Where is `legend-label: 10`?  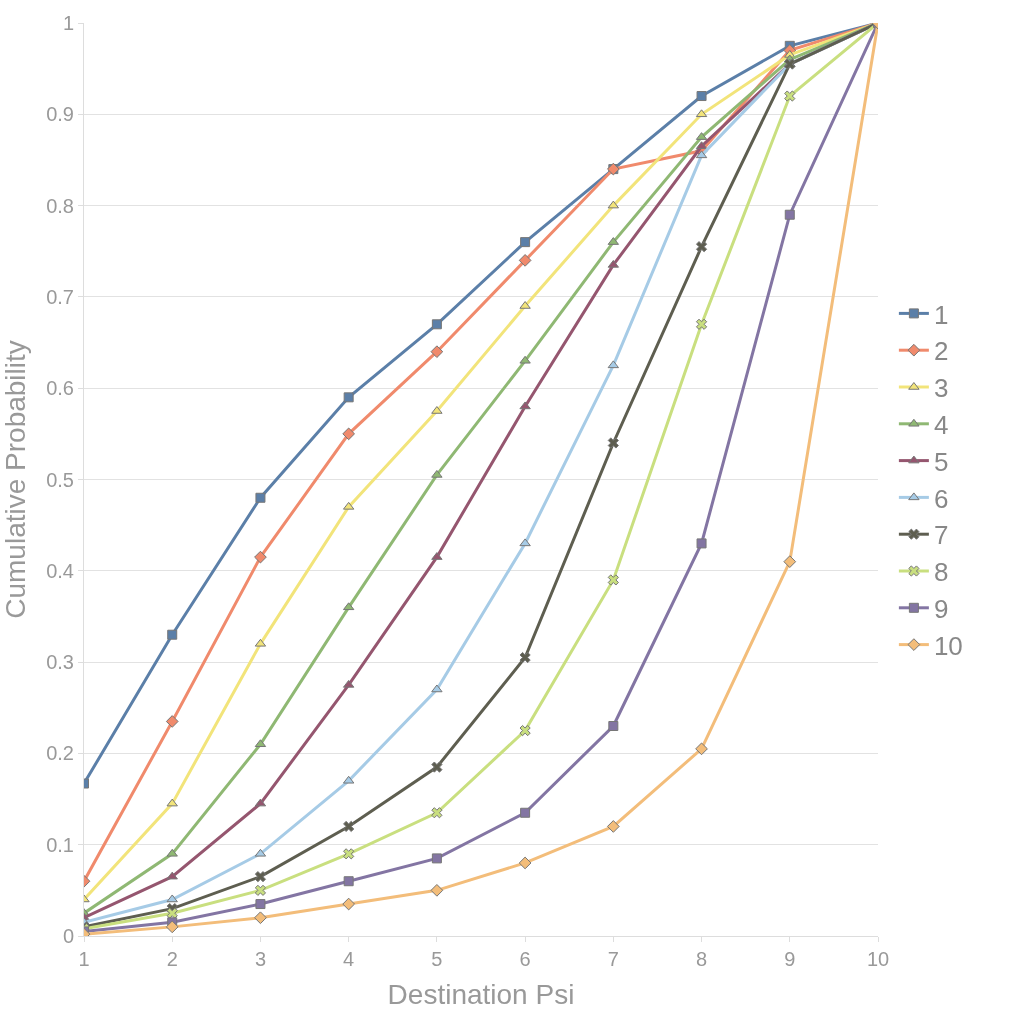
legend-label: 10 is located at coordinates (948, 645).